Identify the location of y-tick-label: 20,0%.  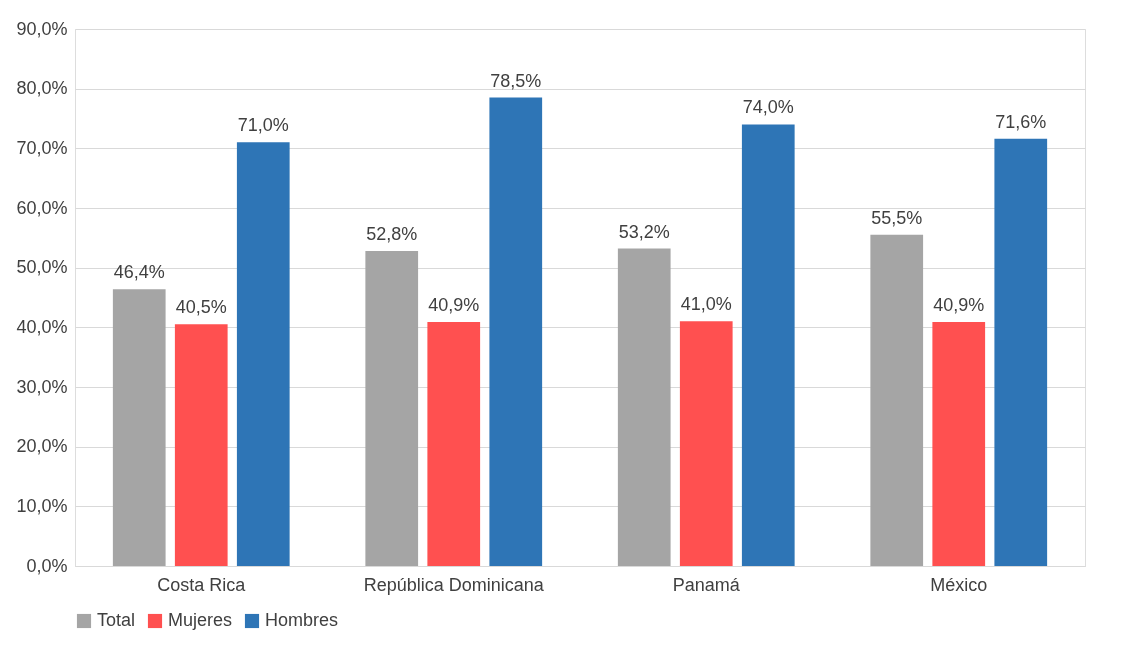
(42, 446).